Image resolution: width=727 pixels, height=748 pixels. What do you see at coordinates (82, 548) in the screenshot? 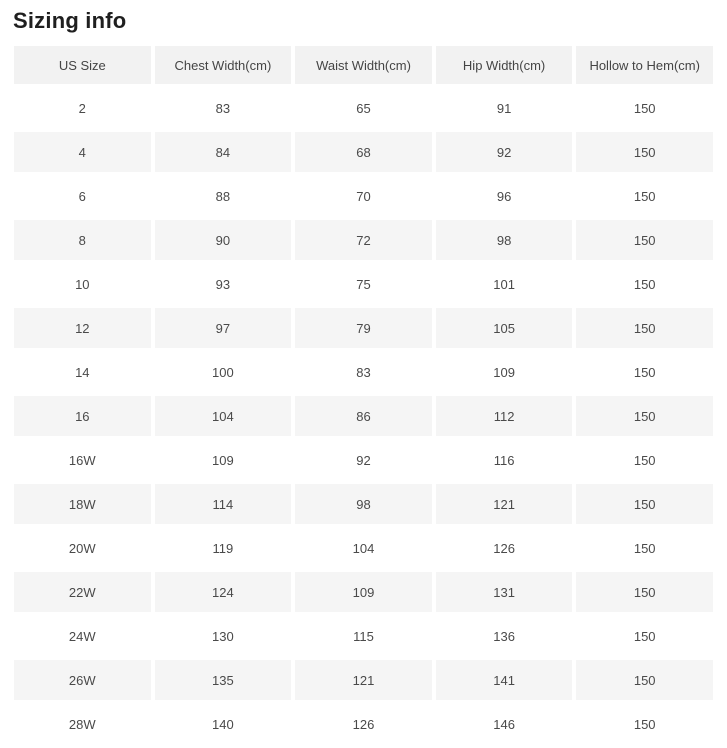
I see `size-cell: 20W` at bounding box center [82, 548].